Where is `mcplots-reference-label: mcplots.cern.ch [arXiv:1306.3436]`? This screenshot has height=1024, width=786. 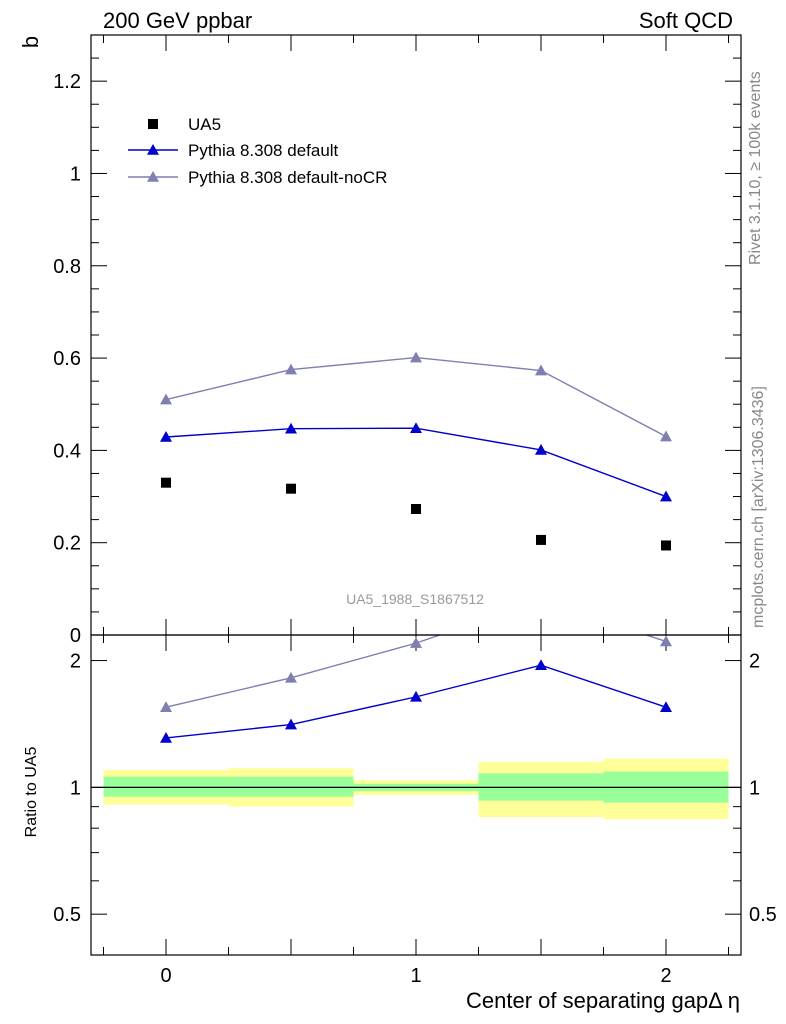
mcplots-reference-label: mcplots.cern.ch [arXiv:1306.3436] is located at coordinates (758, 507).